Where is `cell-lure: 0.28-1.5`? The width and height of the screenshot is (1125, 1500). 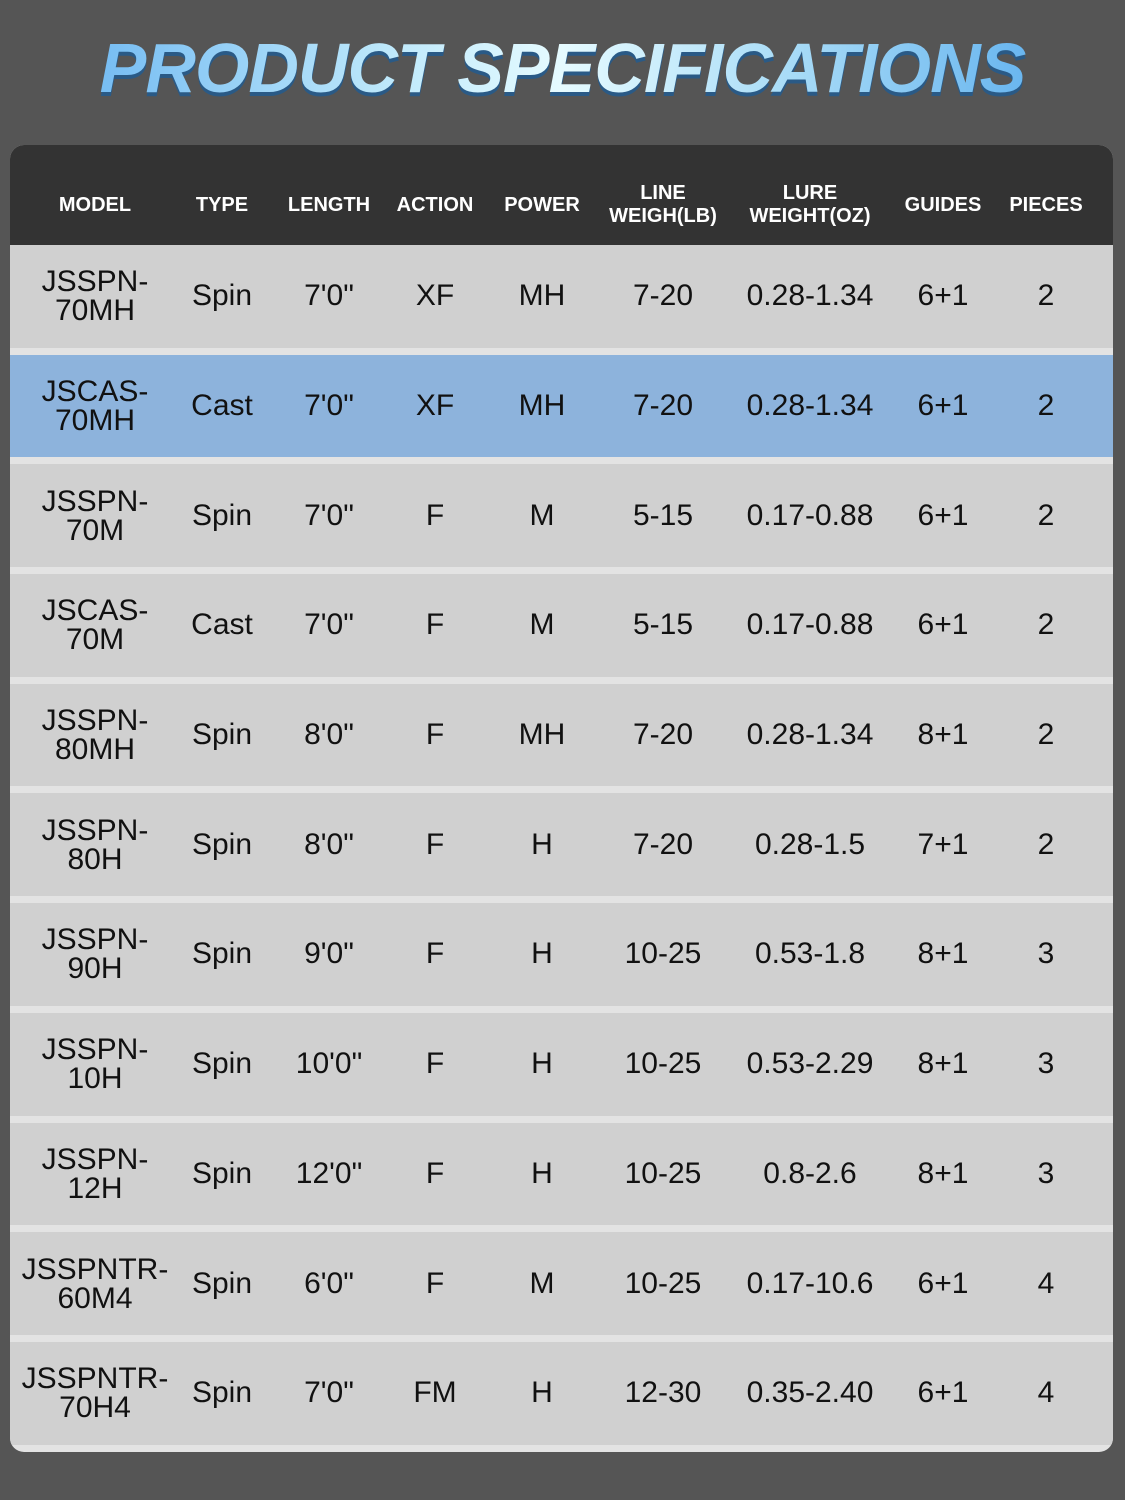 cell-lure: 0.28-1.5 is located at coordinates (810, 844).